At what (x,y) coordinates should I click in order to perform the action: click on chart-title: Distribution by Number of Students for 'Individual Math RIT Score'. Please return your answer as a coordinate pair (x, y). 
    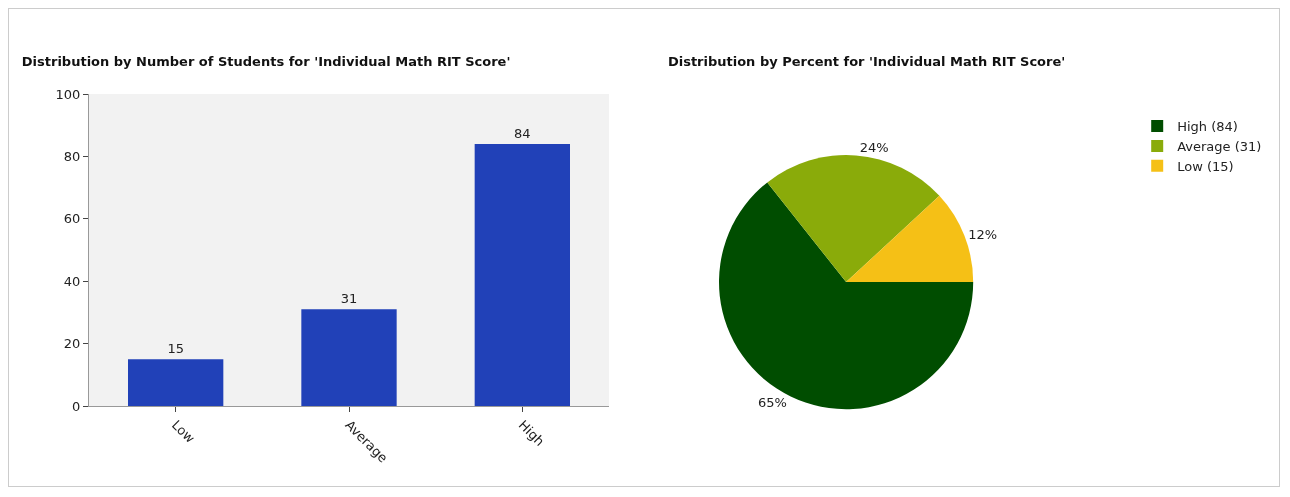
    Looking at the image, I should click on (266, 61).